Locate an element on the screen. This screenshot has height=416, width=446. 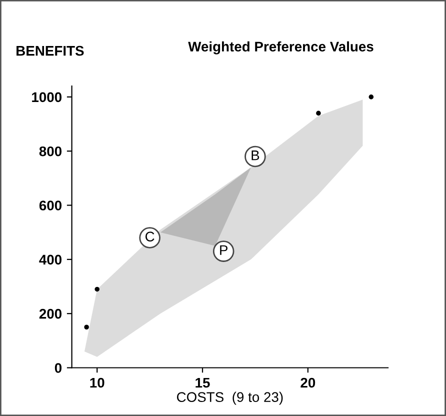
annotation: C is located at coordinates (149, 237).